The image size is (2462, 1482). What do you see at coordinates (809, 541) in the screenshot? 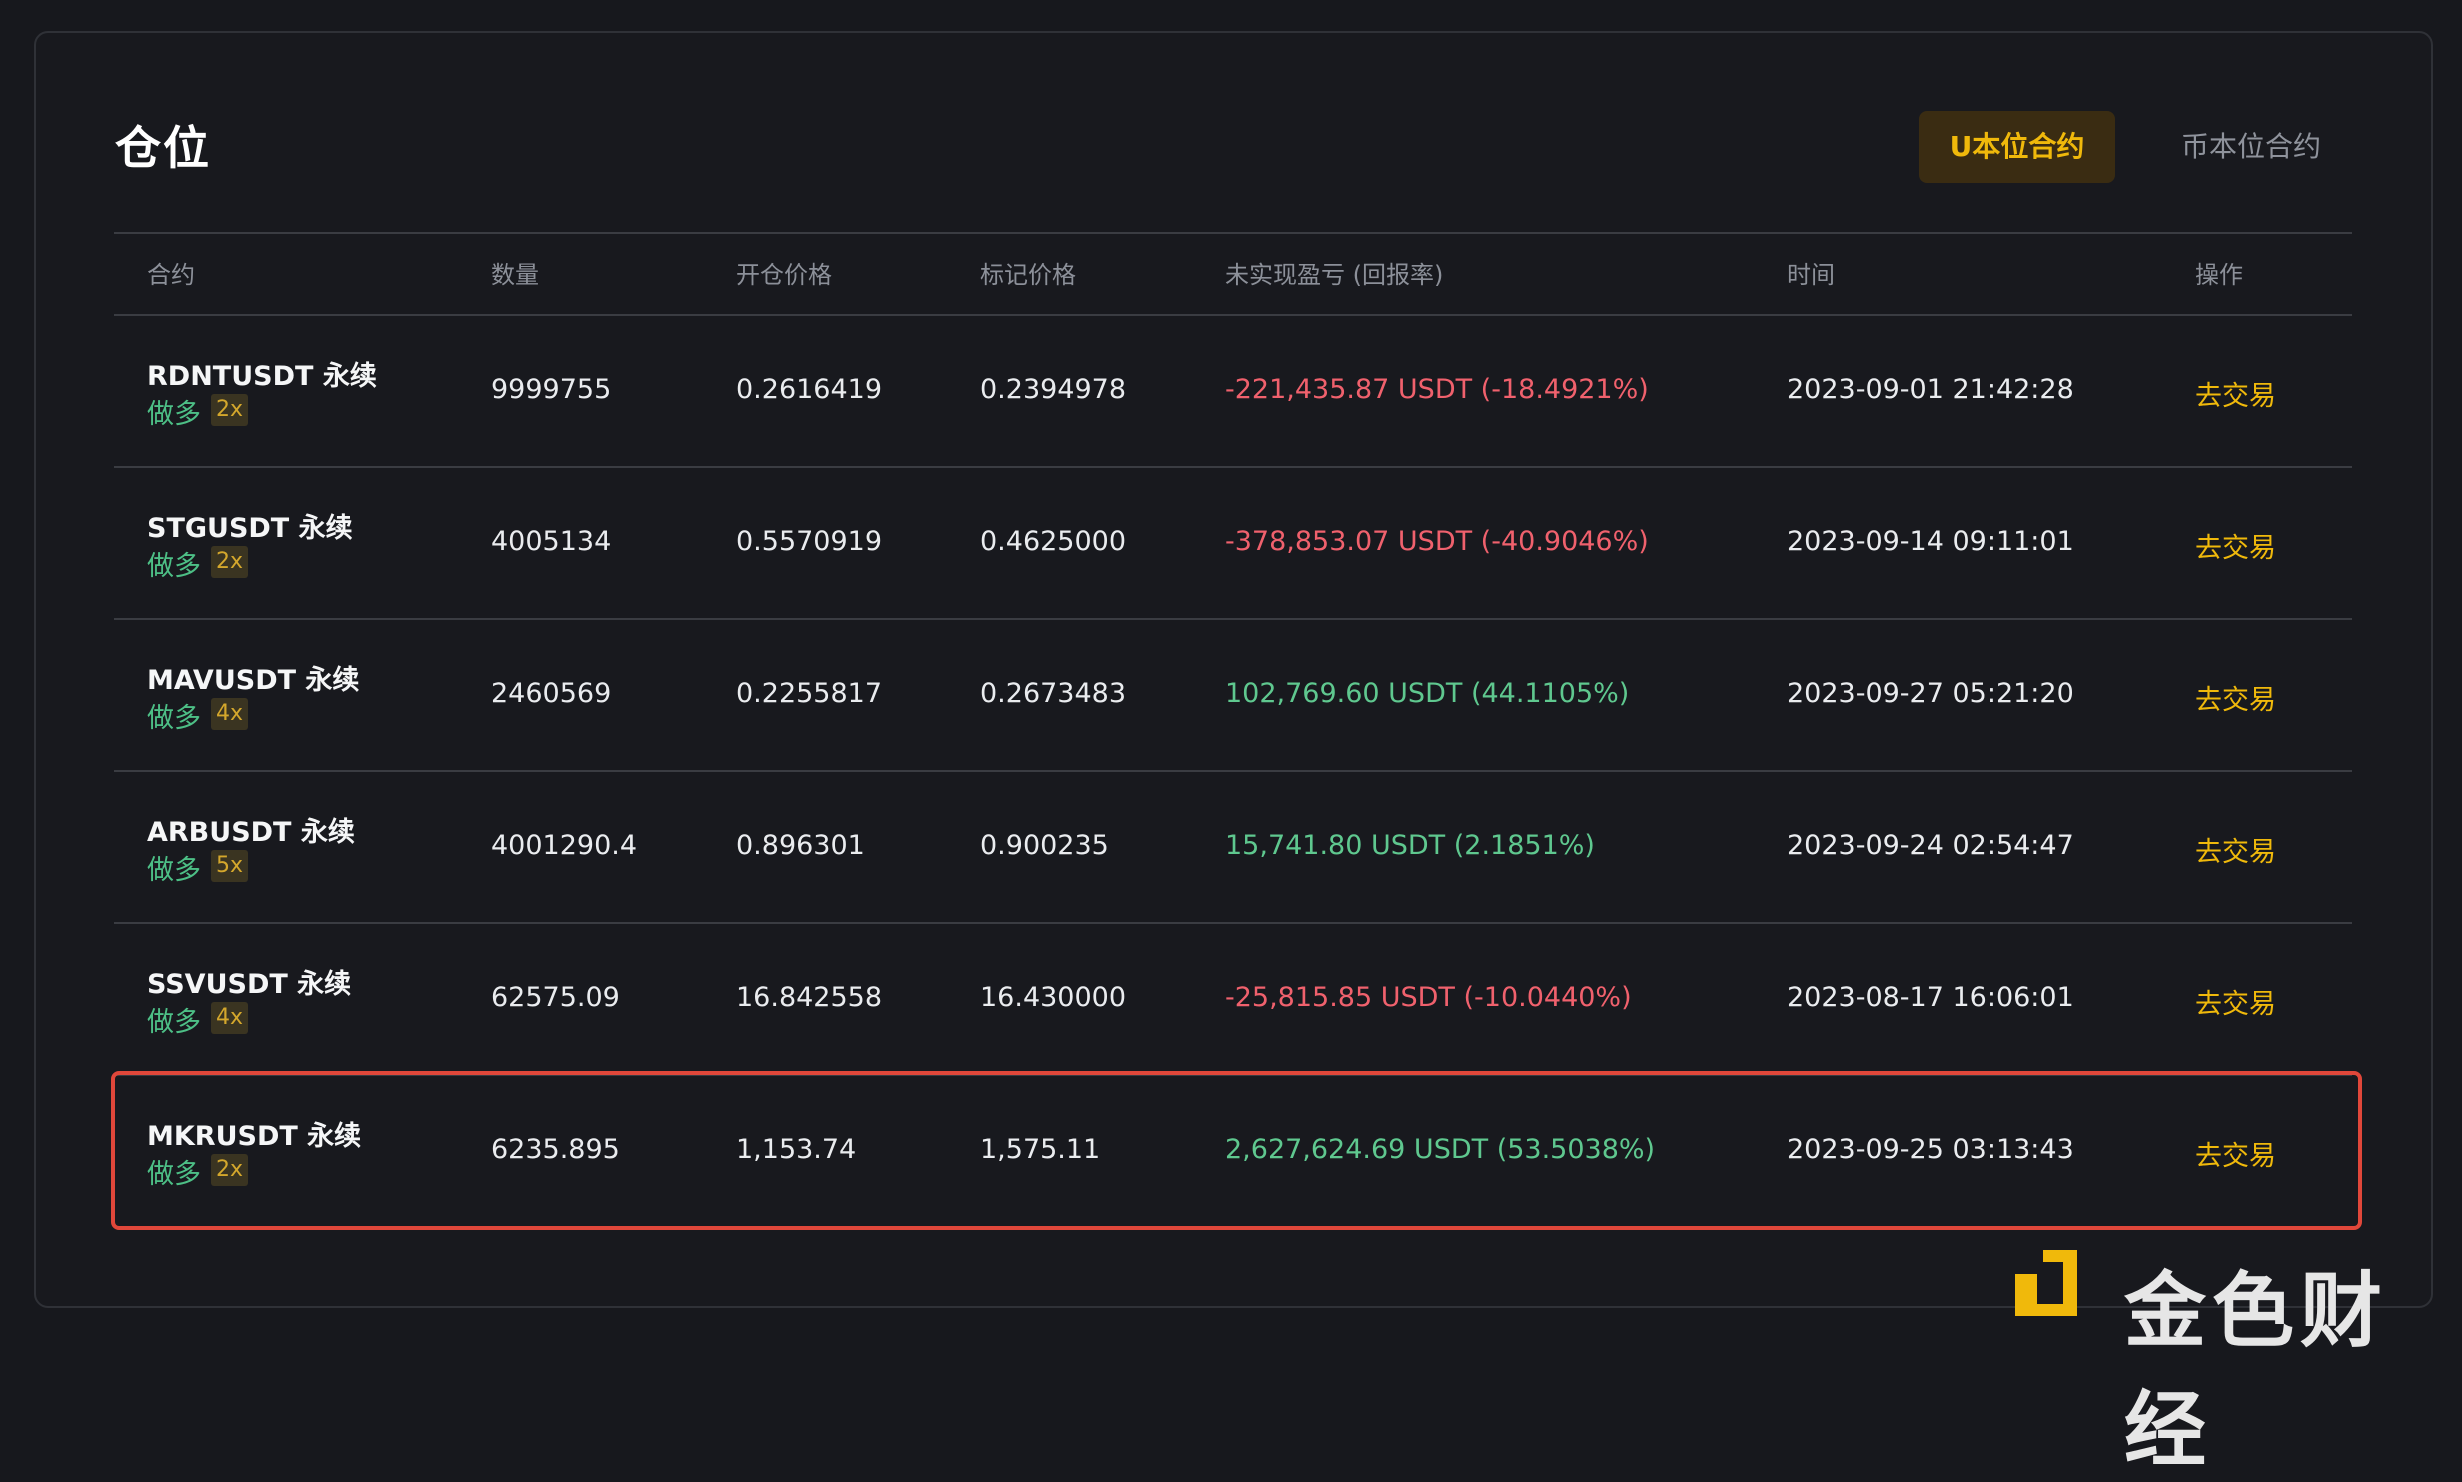
I see `entry-price: 0.5570919` at bounding box center [809, 541].